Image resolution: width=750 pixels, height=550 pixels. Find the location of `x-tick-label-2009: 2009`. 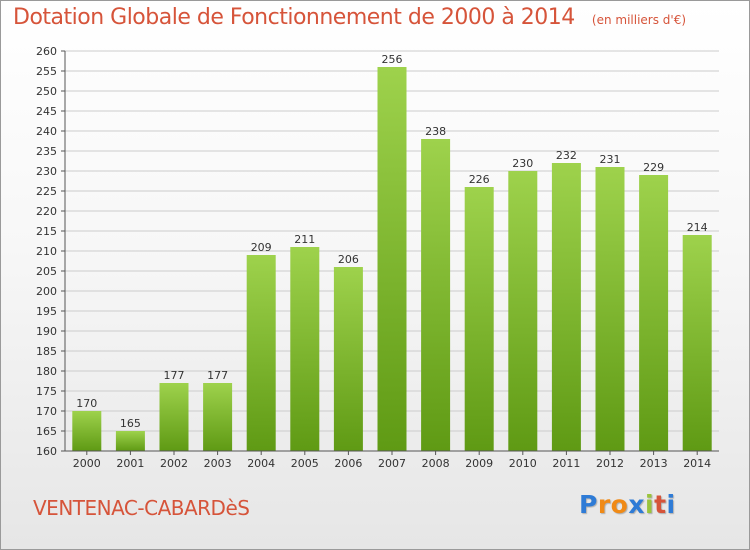

x-tick-label-2009: 2009 is located at coordinates (479, 463).